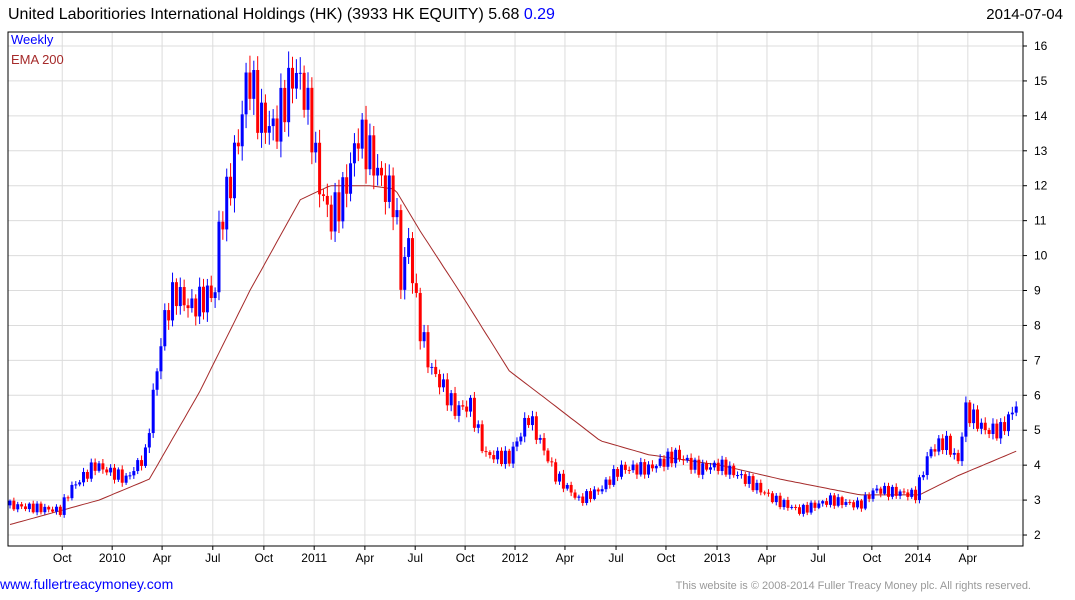 The image size is (1075, 600). What do you see at coordinates (1037, 430) in the screenshot?
I see `y-tick-label: 5` at bounding box center [1037, 430].